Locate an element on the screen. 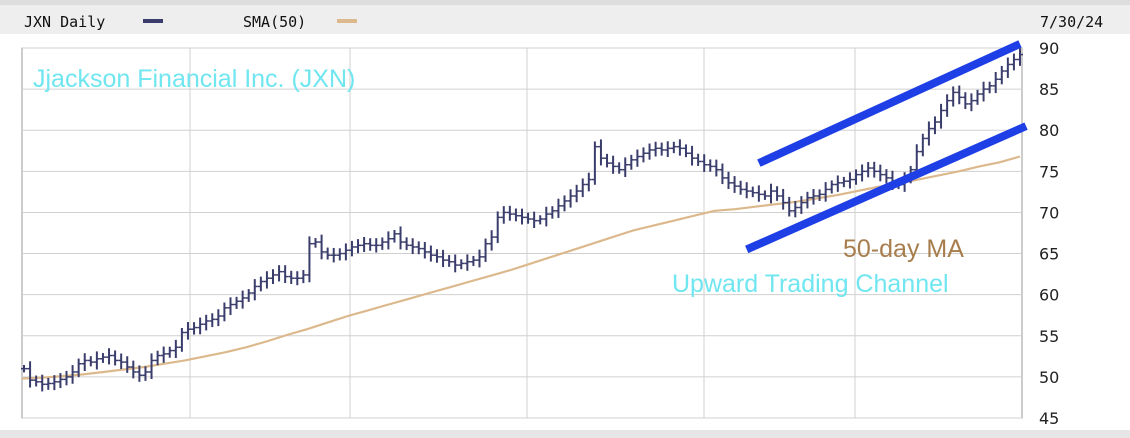  y-tick-label: 45 is located at coordinates (1049, 418).